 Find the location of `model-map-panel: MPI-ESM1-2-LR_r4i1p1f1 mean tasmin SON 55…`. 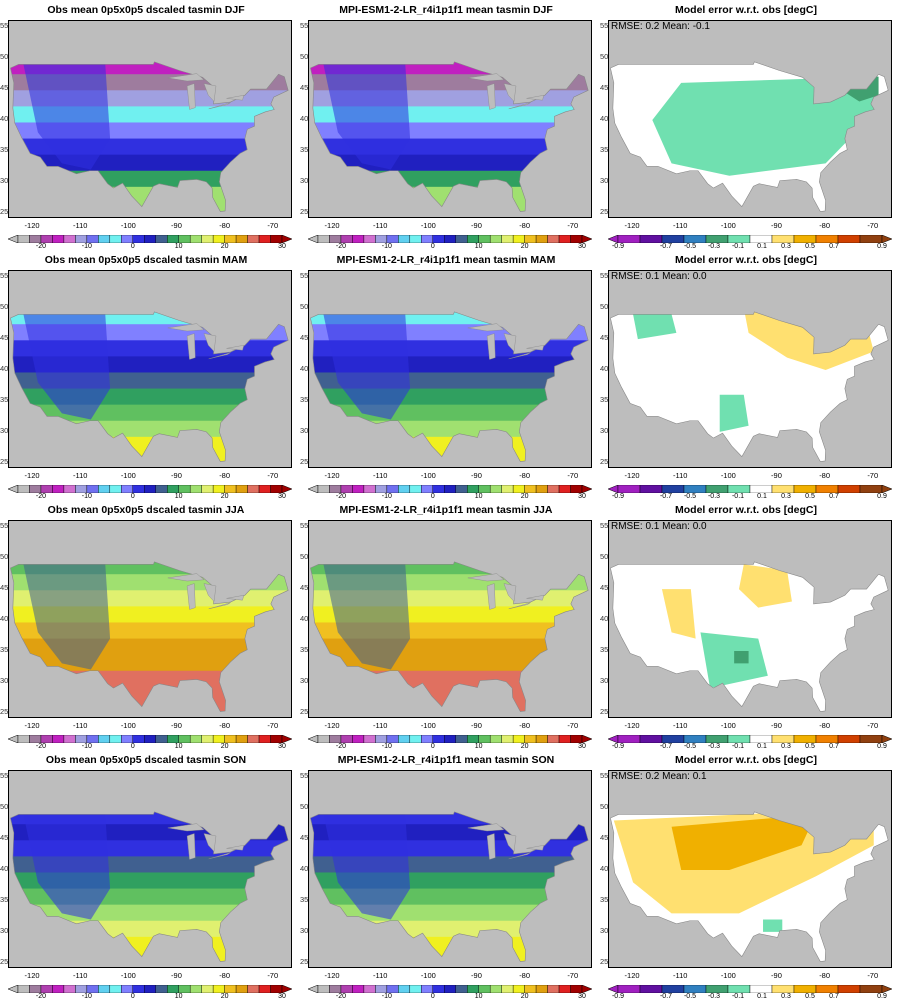

model-map-panel: MPI-ESM1-2-LR_r4i1p1f1 mean tasmin SON 55… is located at coordinates (446, 875).